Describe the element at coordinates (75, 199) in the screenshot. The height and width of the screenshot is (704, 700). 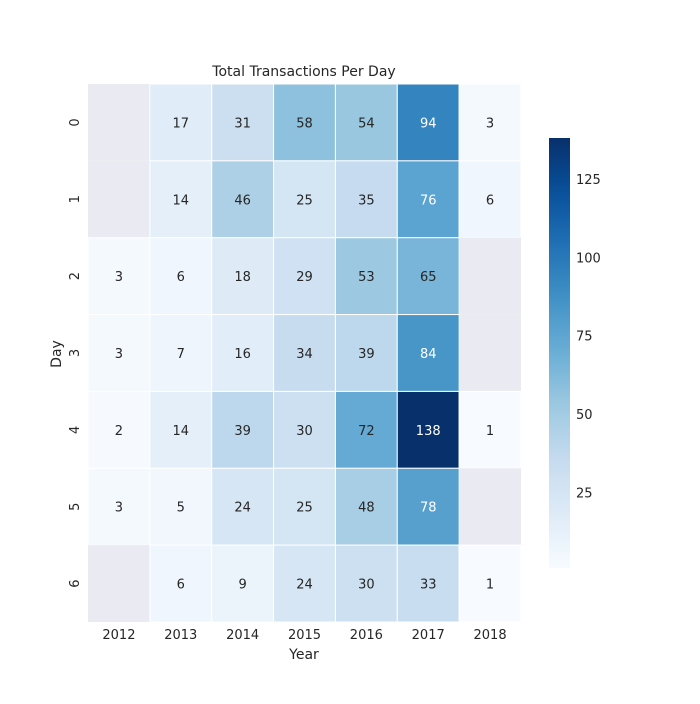
I see `y-tick-label: 1` at that location.